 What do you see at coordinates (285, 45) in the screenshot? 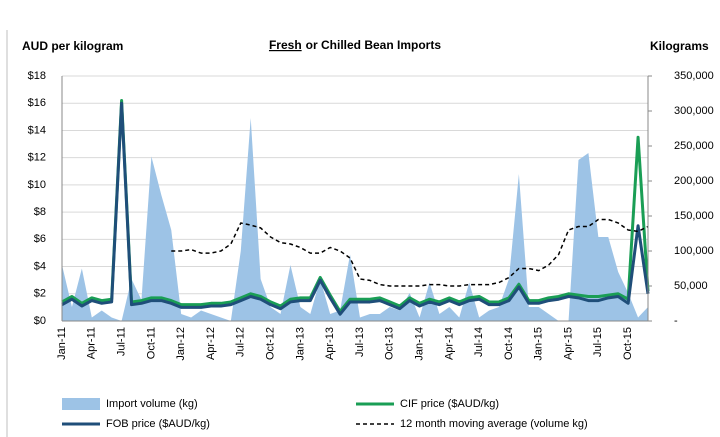
I see `title-emphasis: Fresh` at bounding box center [285, 45].